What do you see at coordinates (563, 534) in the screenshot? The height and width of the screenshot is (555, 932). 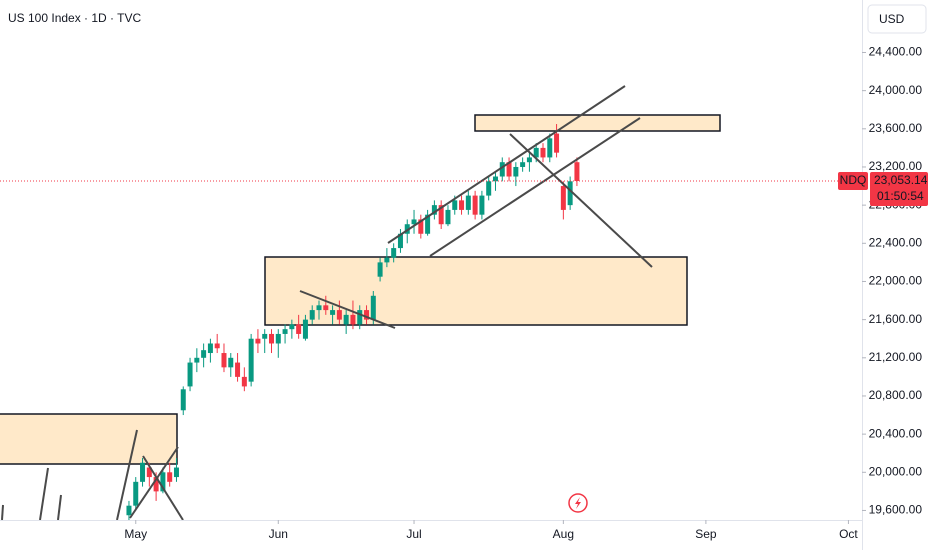 I see `x-tick-label: Aug` at bounding box center [563, 534].